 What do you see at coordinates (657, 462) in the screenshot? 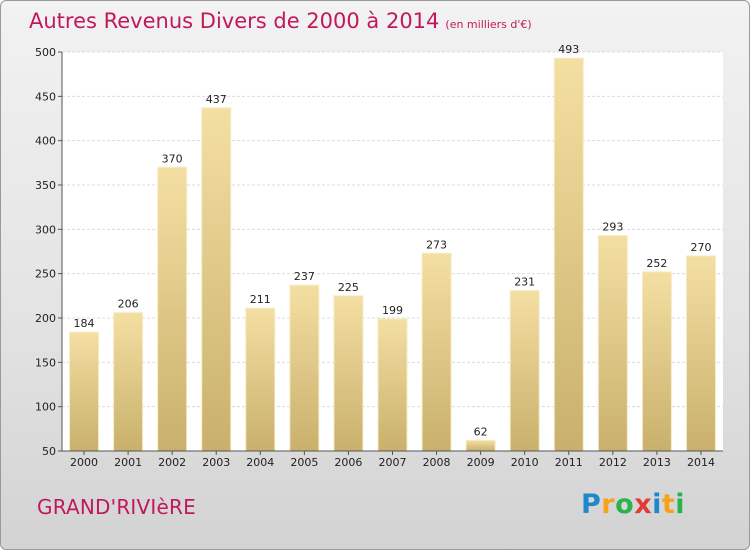
I see `x-tick-label: 2013` at bounding box center [657, 462].